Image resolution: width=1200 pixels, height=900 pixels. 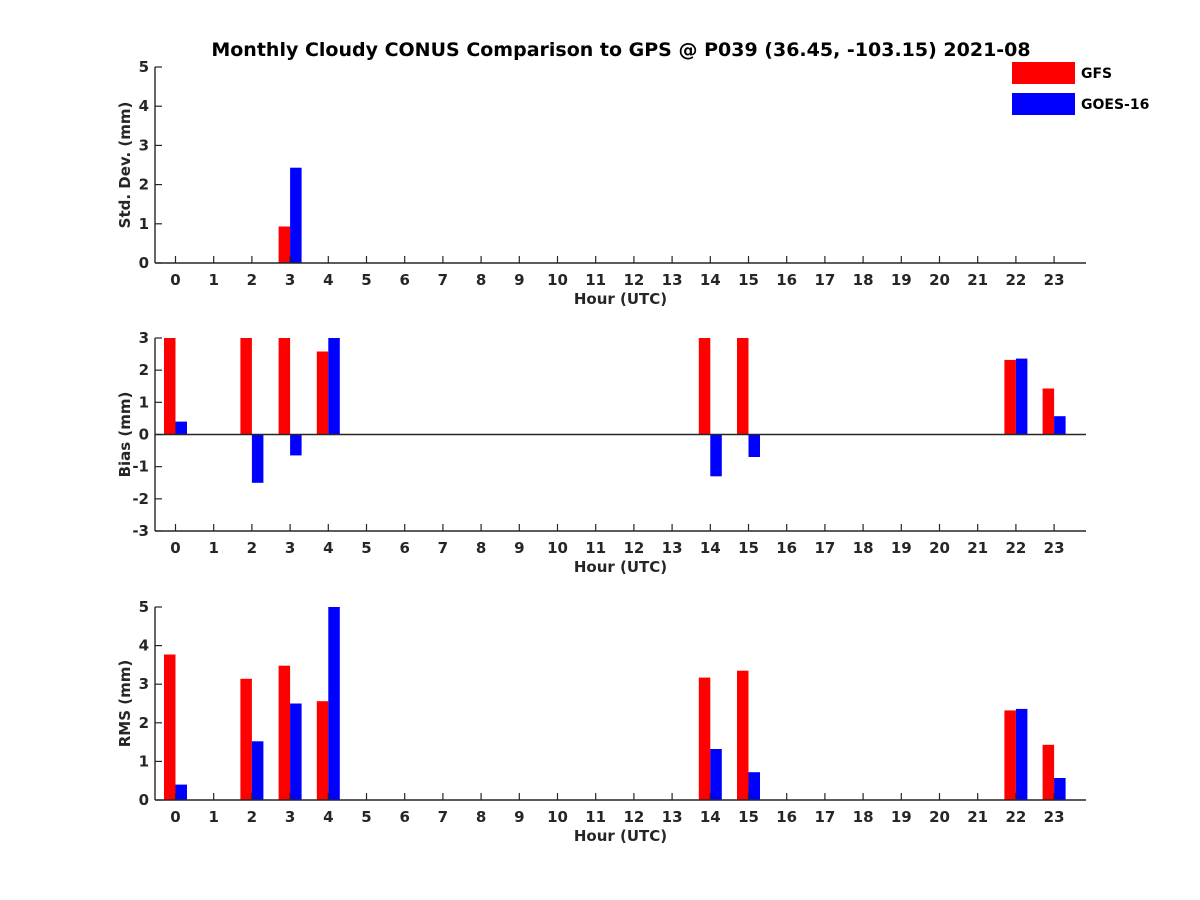 I want to click on y-axis-title: Bias (mm), so click(x=125, y=435).